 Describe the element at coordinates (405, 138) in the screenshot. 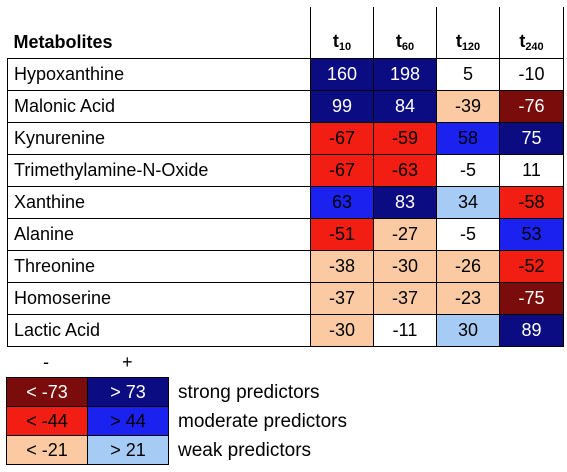

I see `heatmap-cell: -59` at that location.